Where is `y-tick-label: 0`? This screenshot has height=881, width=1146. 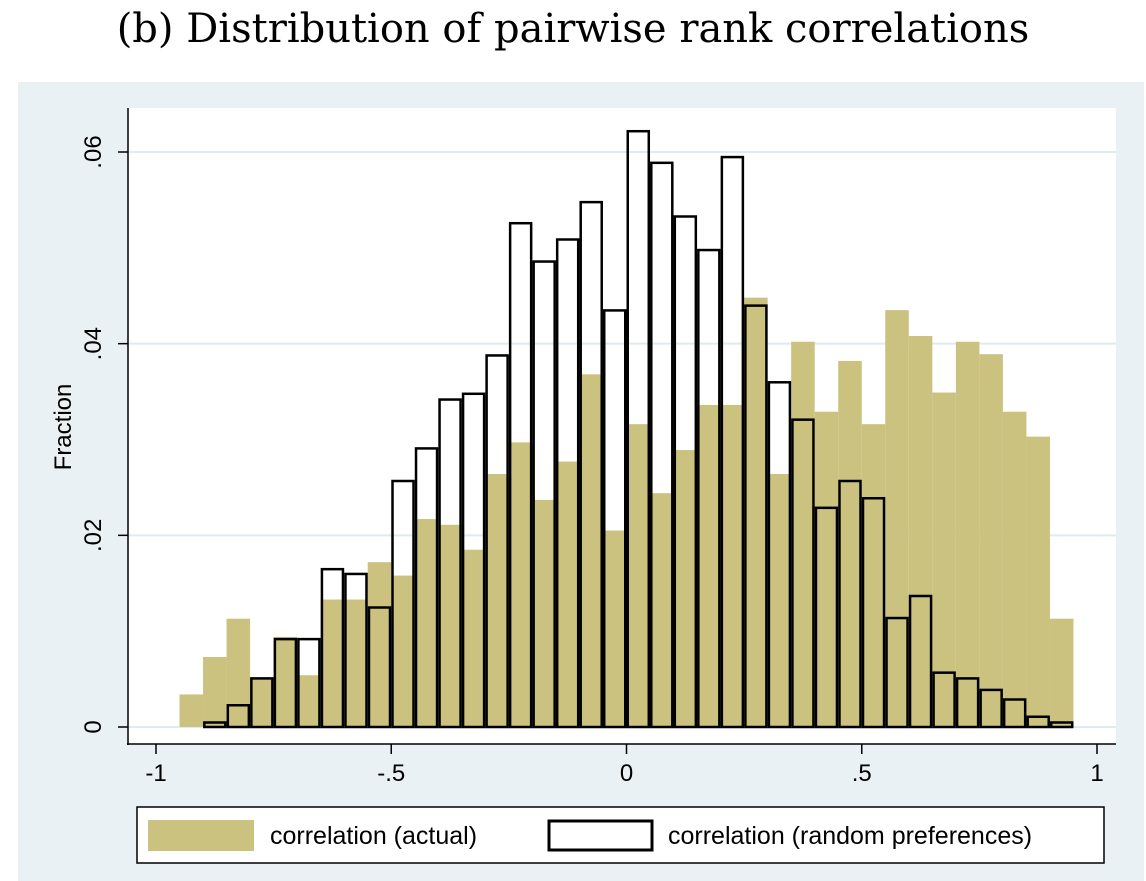
y-tick-label: 0 is located at coordinates (93, 726).